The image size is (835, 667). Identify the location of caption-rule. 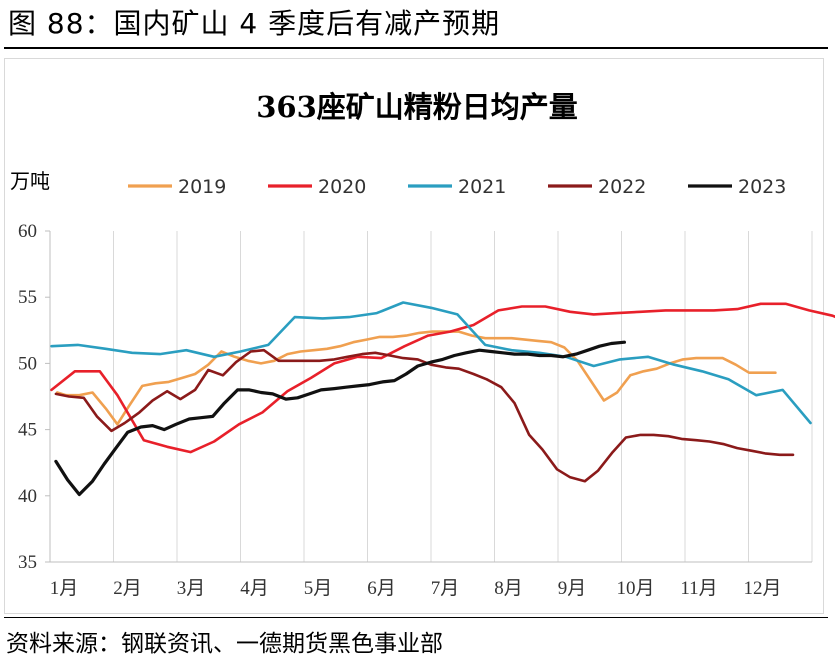
(416, 48).